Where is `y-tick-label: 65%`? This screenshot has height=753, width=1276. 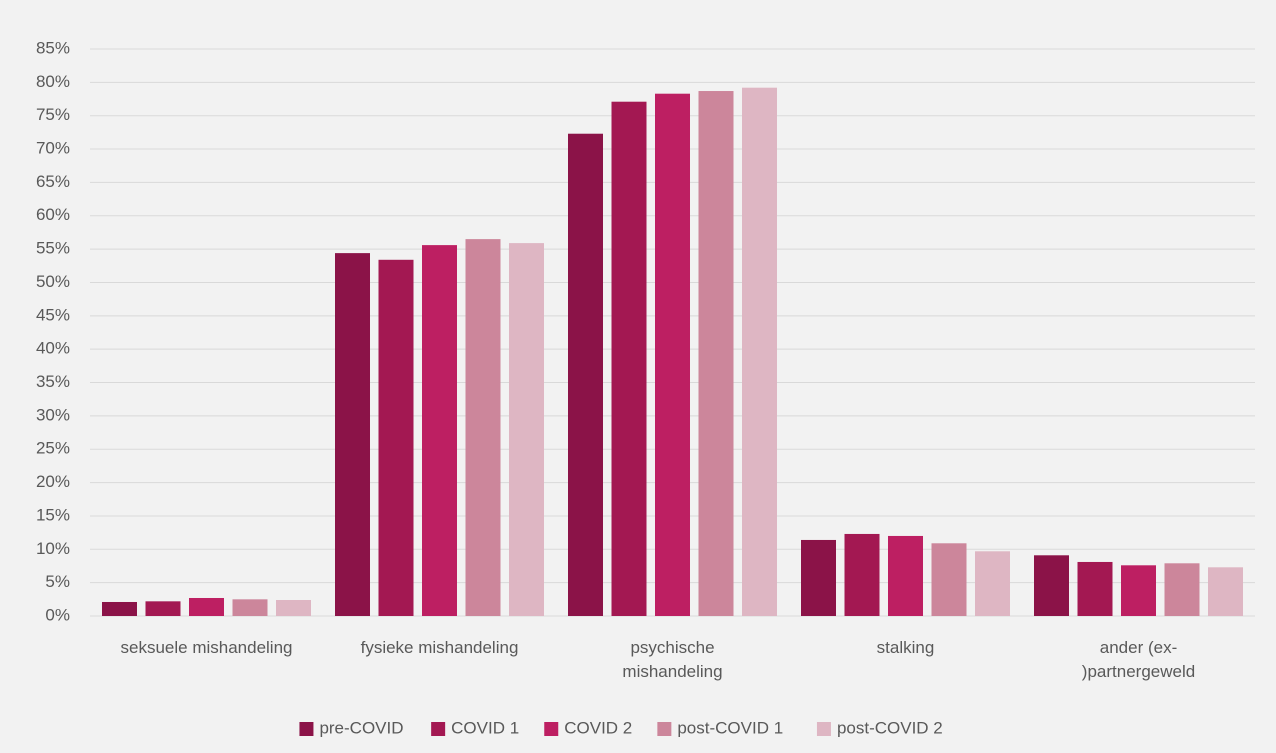
y-tick-label: 65% is located at coordinates (53, 181).